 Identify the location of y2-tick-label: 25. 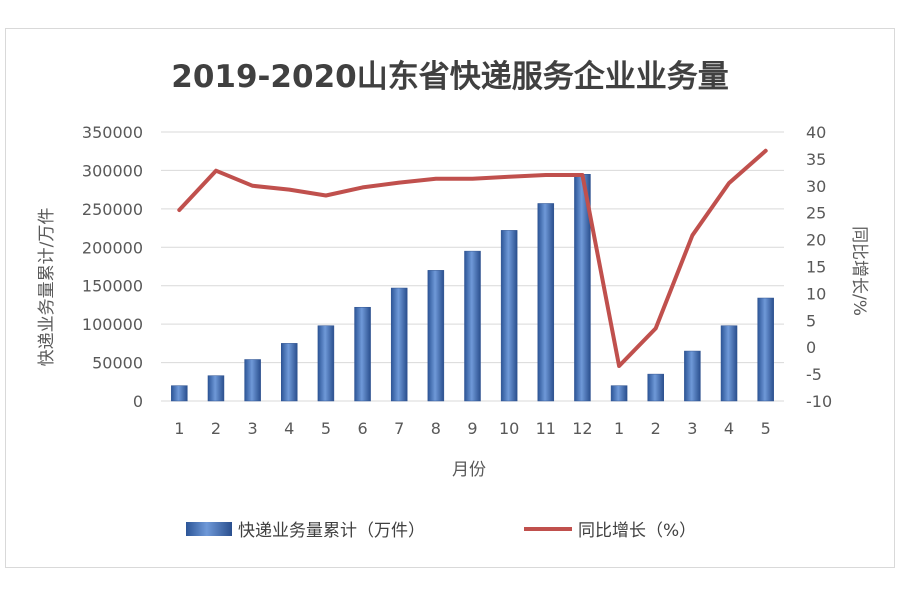
(816, 213).